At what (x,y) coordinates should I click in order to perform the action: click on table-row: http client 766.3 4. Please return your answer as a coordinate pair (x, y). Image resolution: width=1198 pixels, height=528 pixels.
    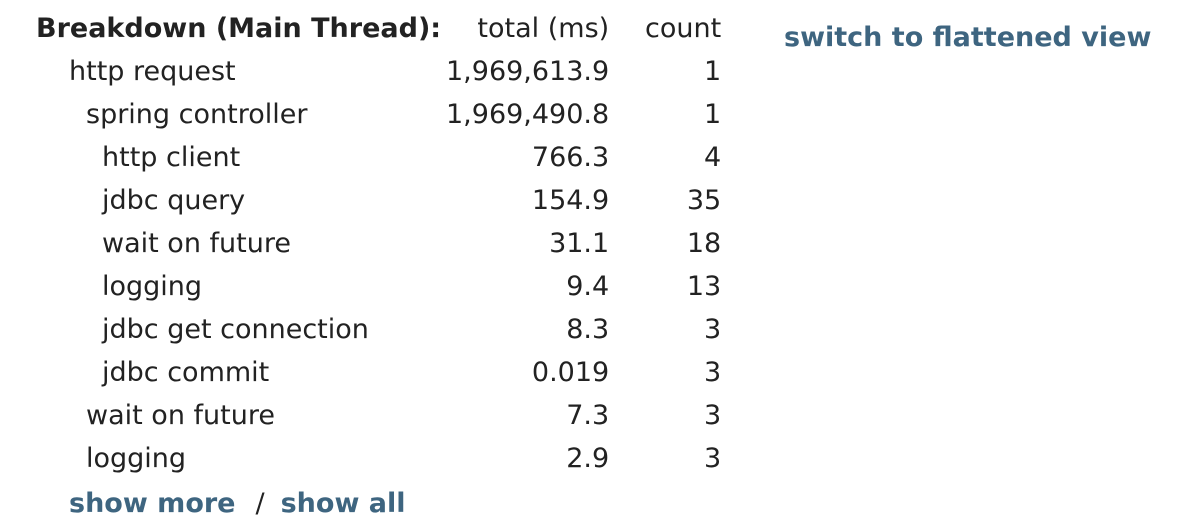
    Looking at the image, I should click on (378, 157).